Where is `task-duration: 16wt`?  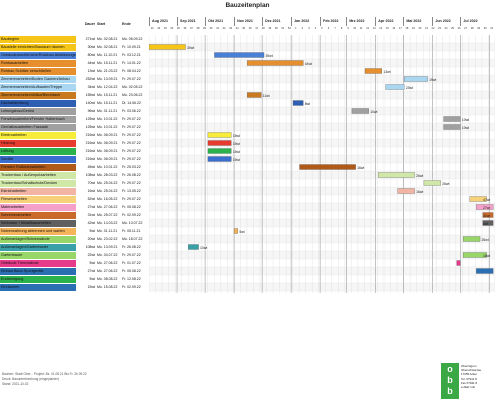 task-duration: 16wt is located at coordinates (91, 190).